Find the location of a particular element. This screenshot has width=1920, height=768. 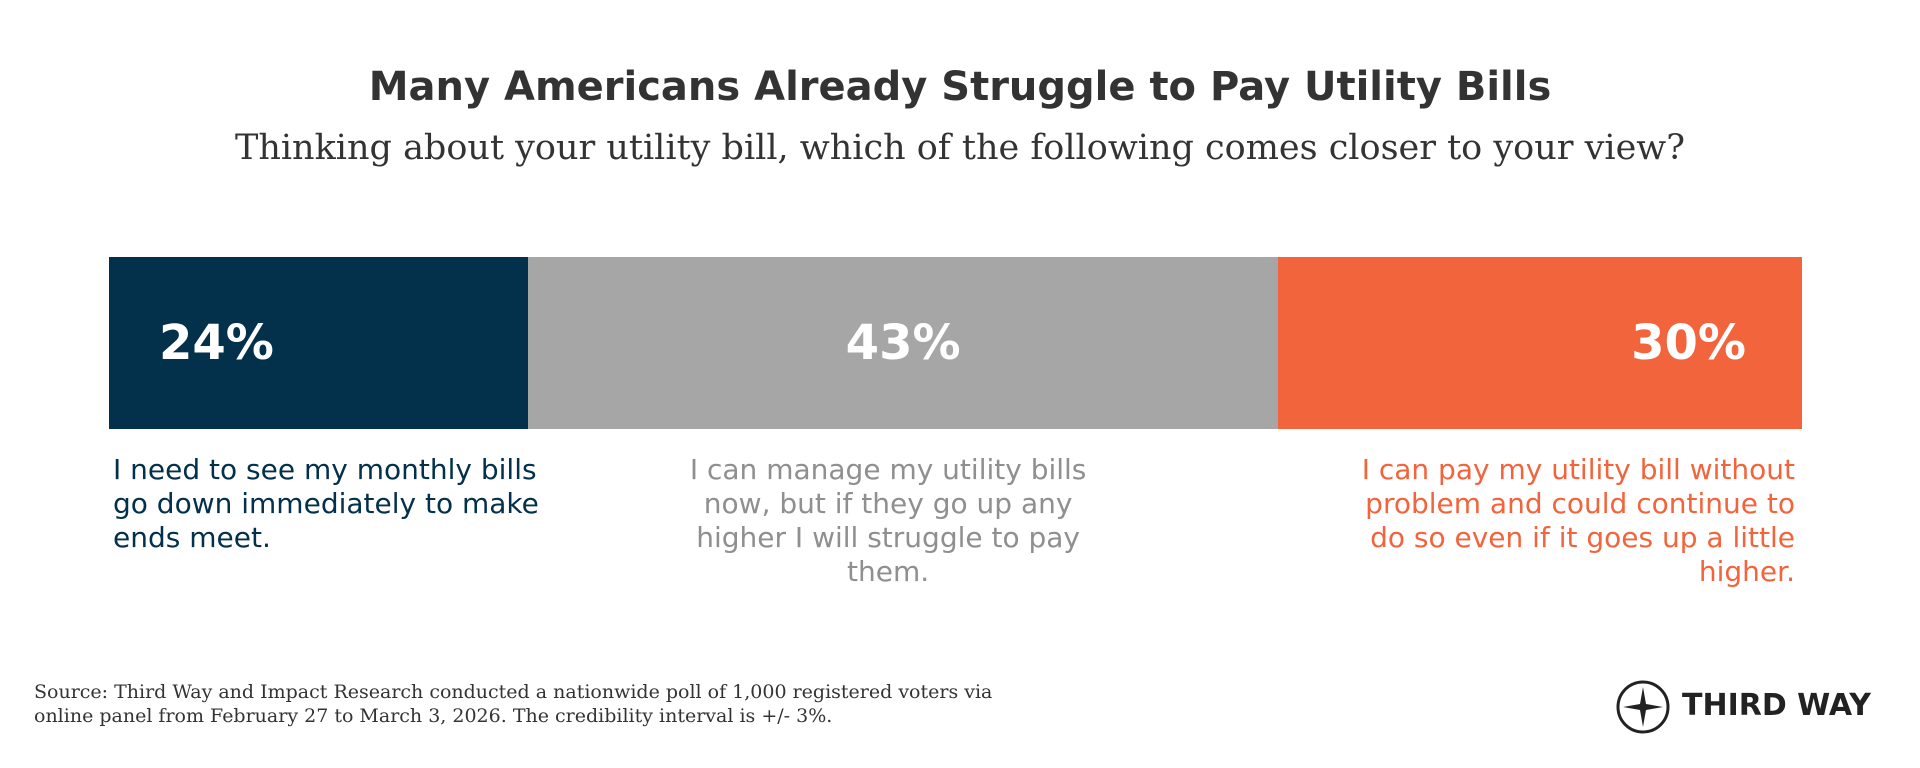

value-label: 24% is located at coordinates (216, 343).